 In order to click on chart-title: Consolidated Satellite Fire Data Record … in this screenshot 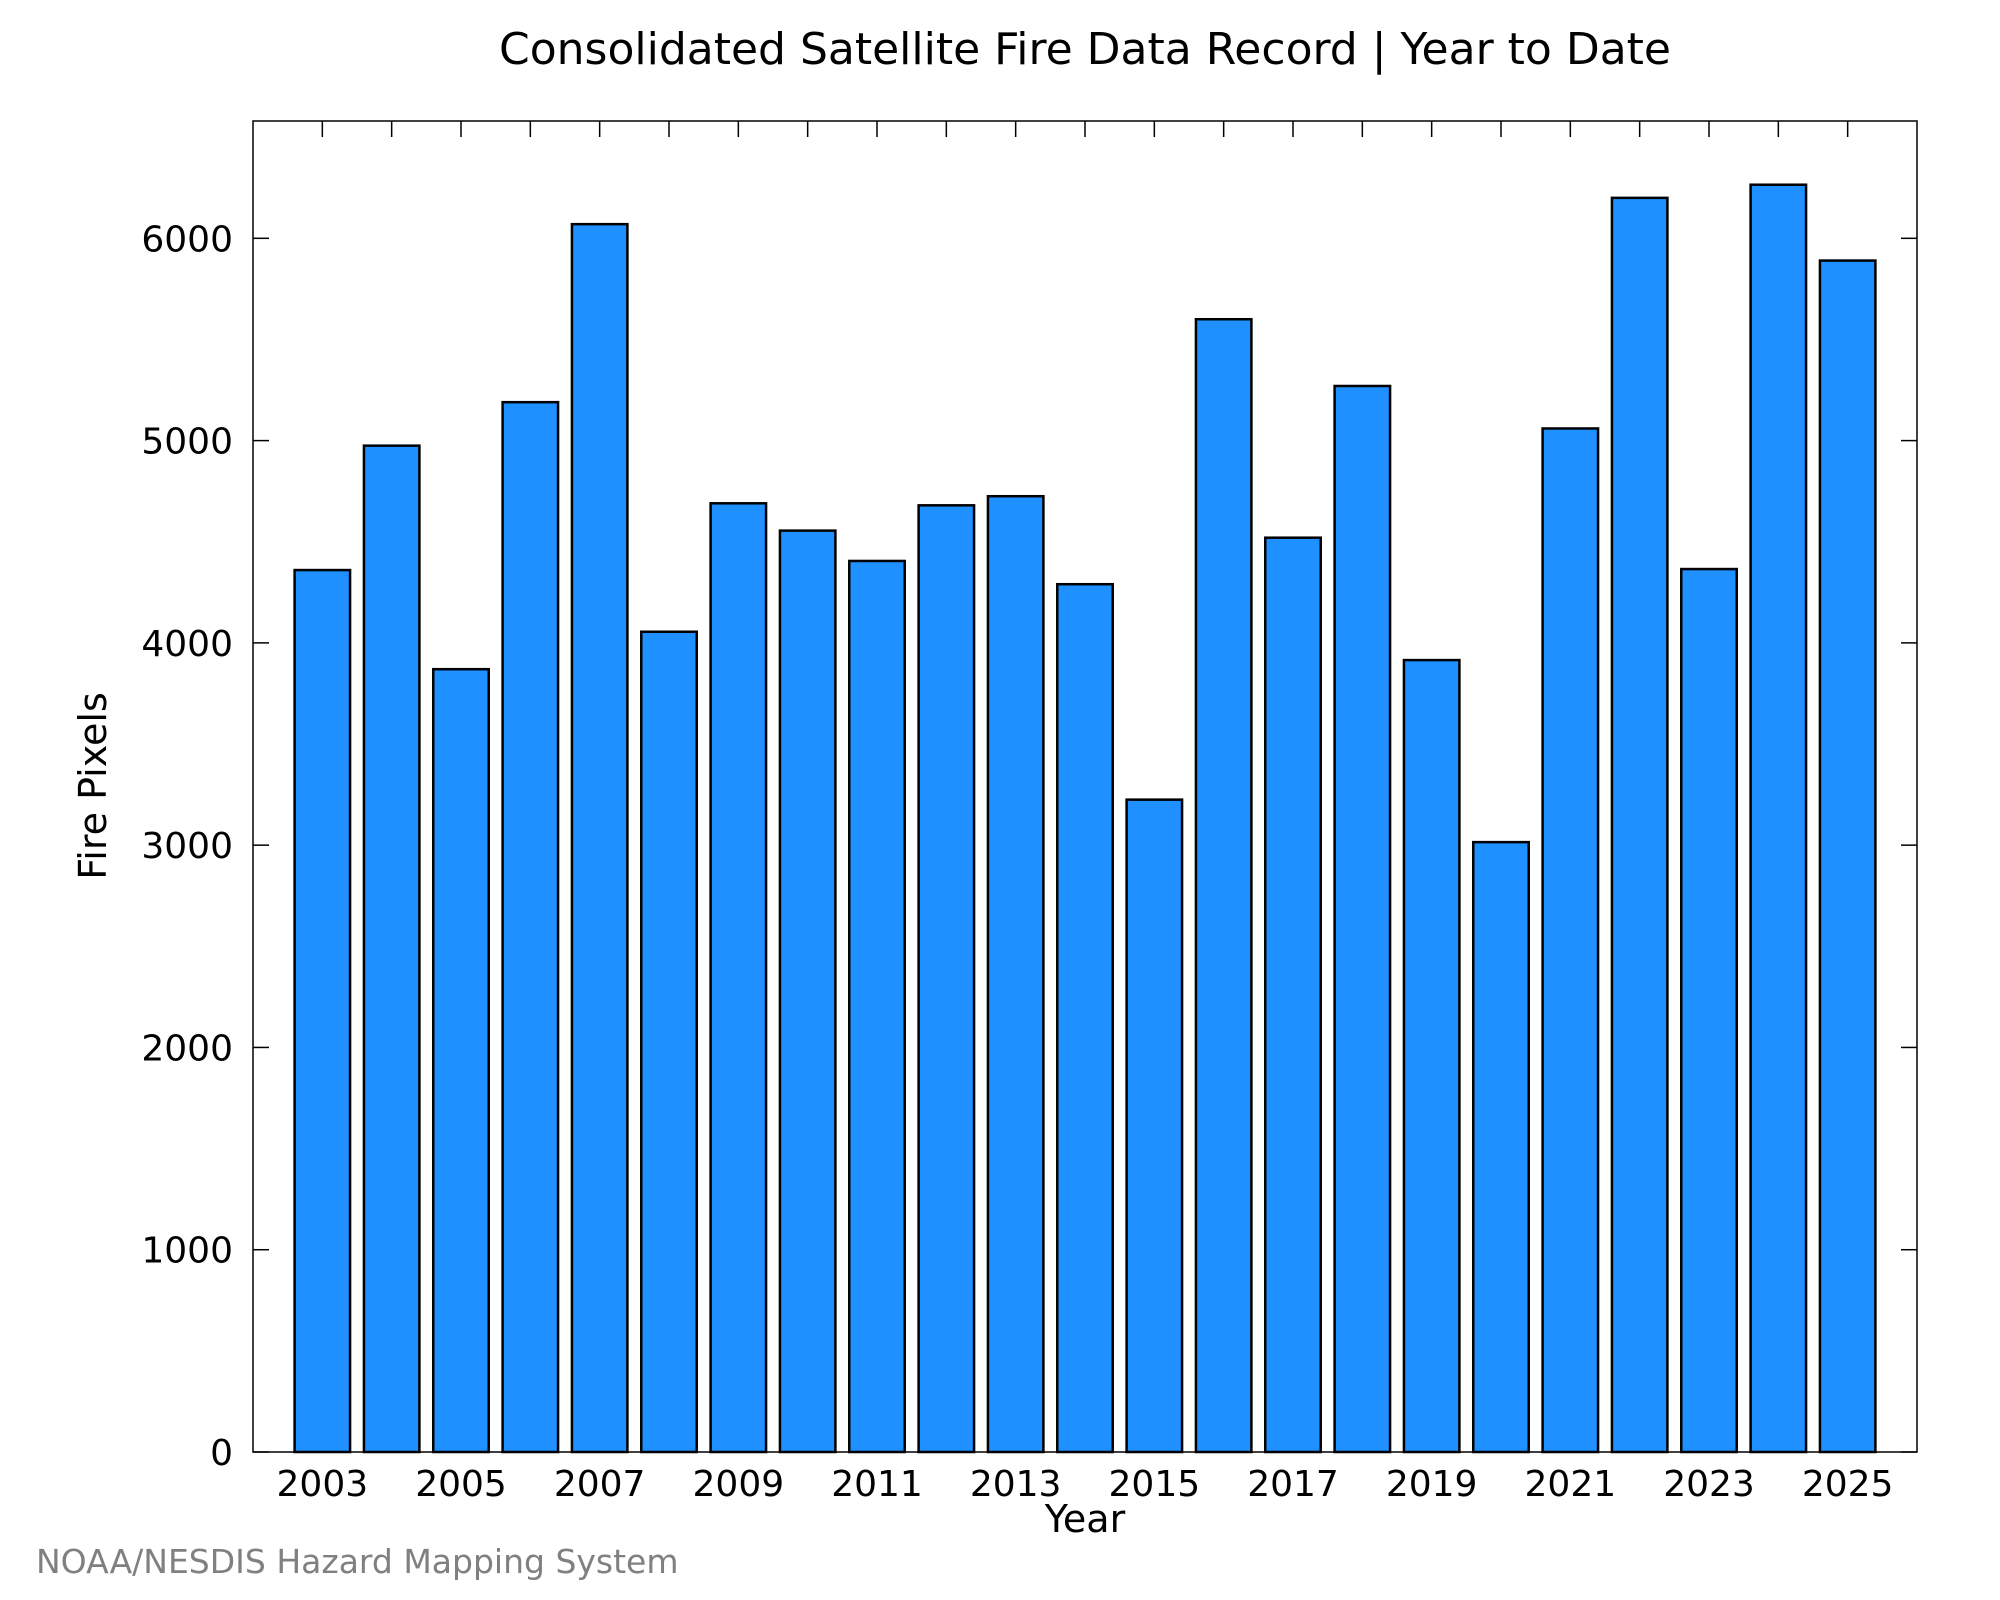, I will do `click(1085, 49)`.